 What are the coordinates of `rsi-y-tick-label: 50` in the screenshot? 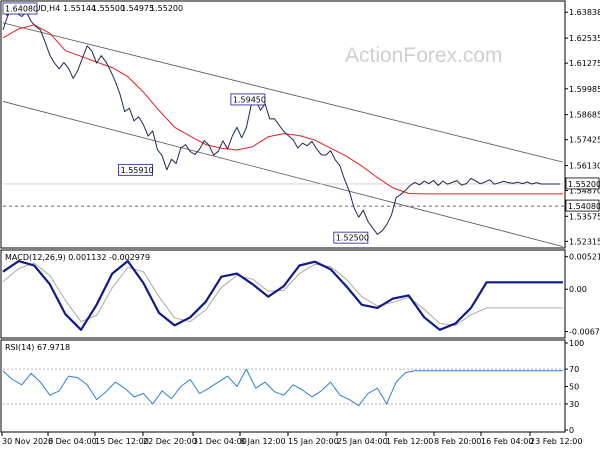 It's located at (574, 387).